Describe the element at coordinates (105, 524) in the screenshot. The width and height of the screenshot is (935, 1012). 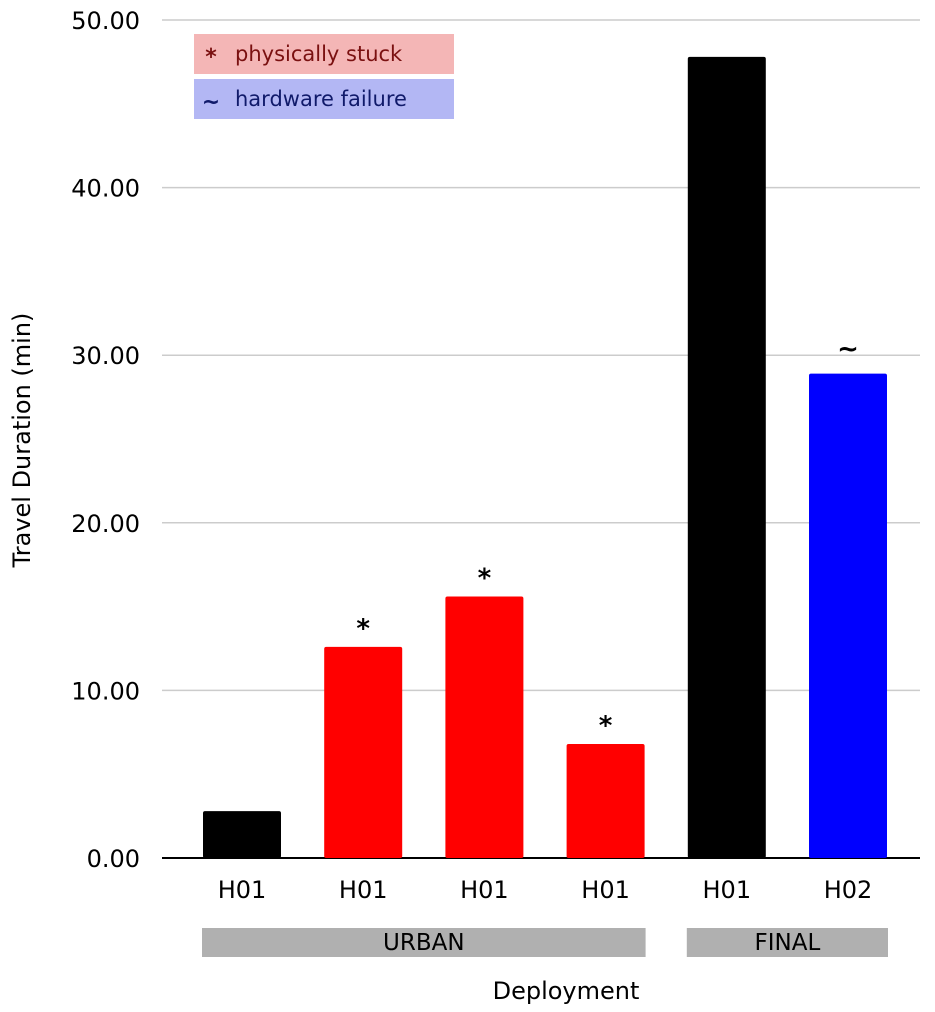
I see `y-tick-label: 20.00` at that location.